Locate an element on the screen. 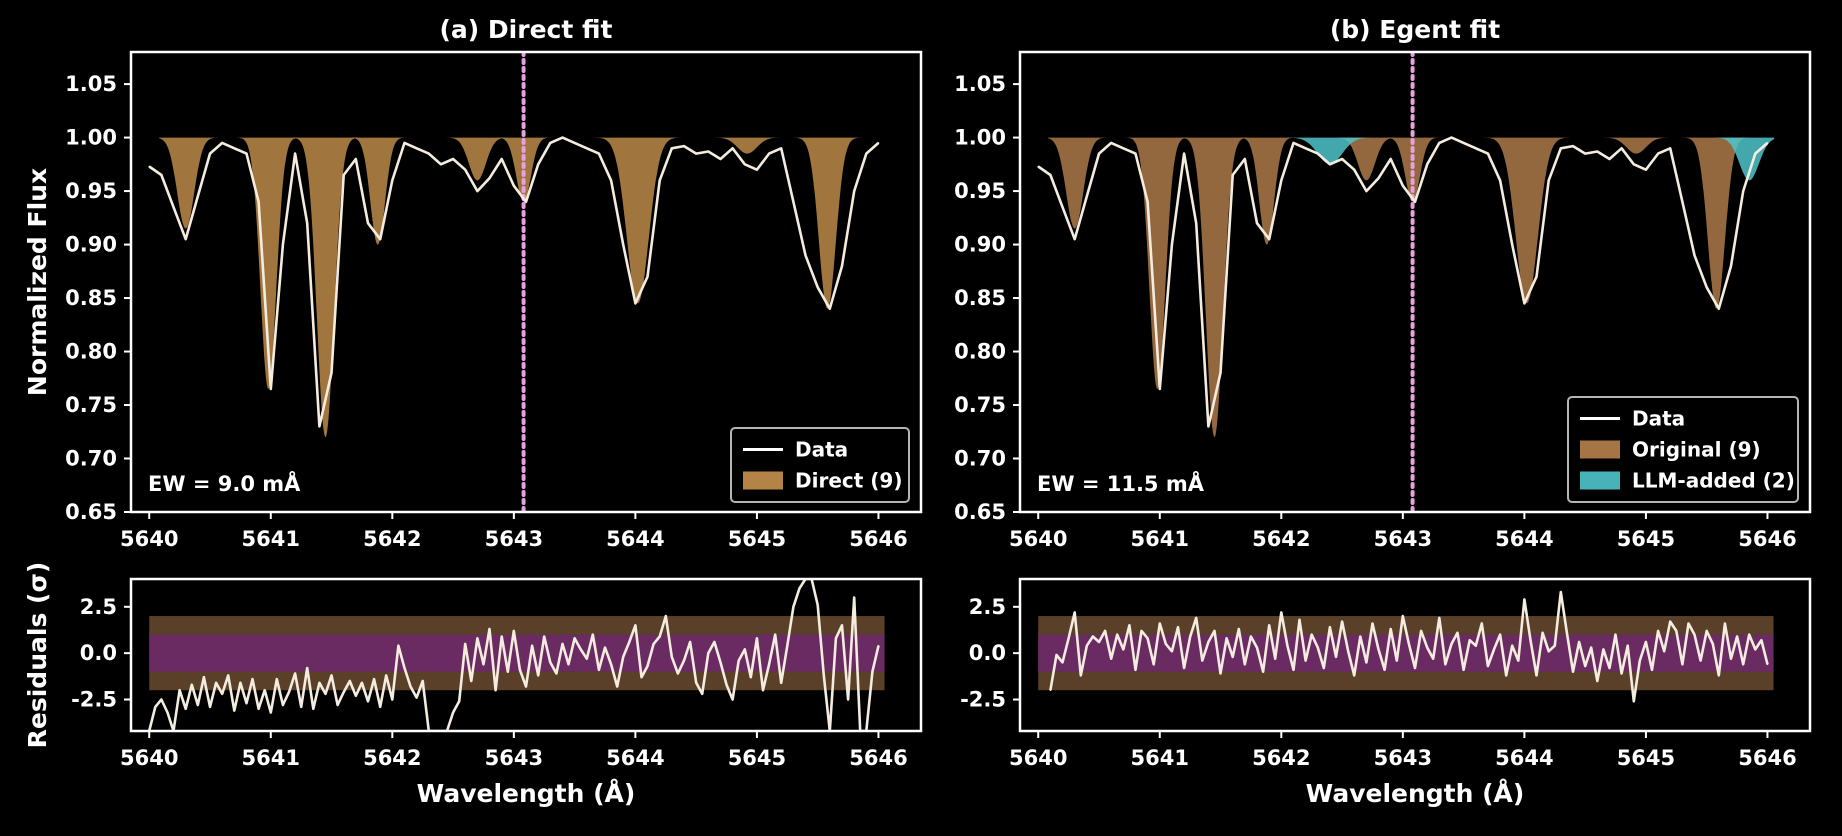  y-tick-label: 0.80 is located at coordinates (91, 352).